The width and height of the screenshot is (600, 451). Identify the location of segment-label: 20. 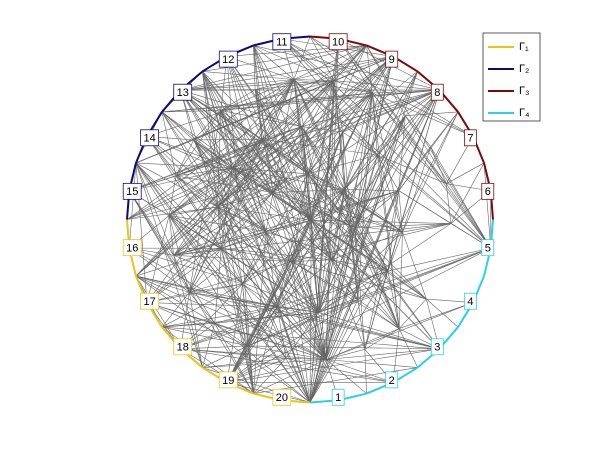
(282, 398).